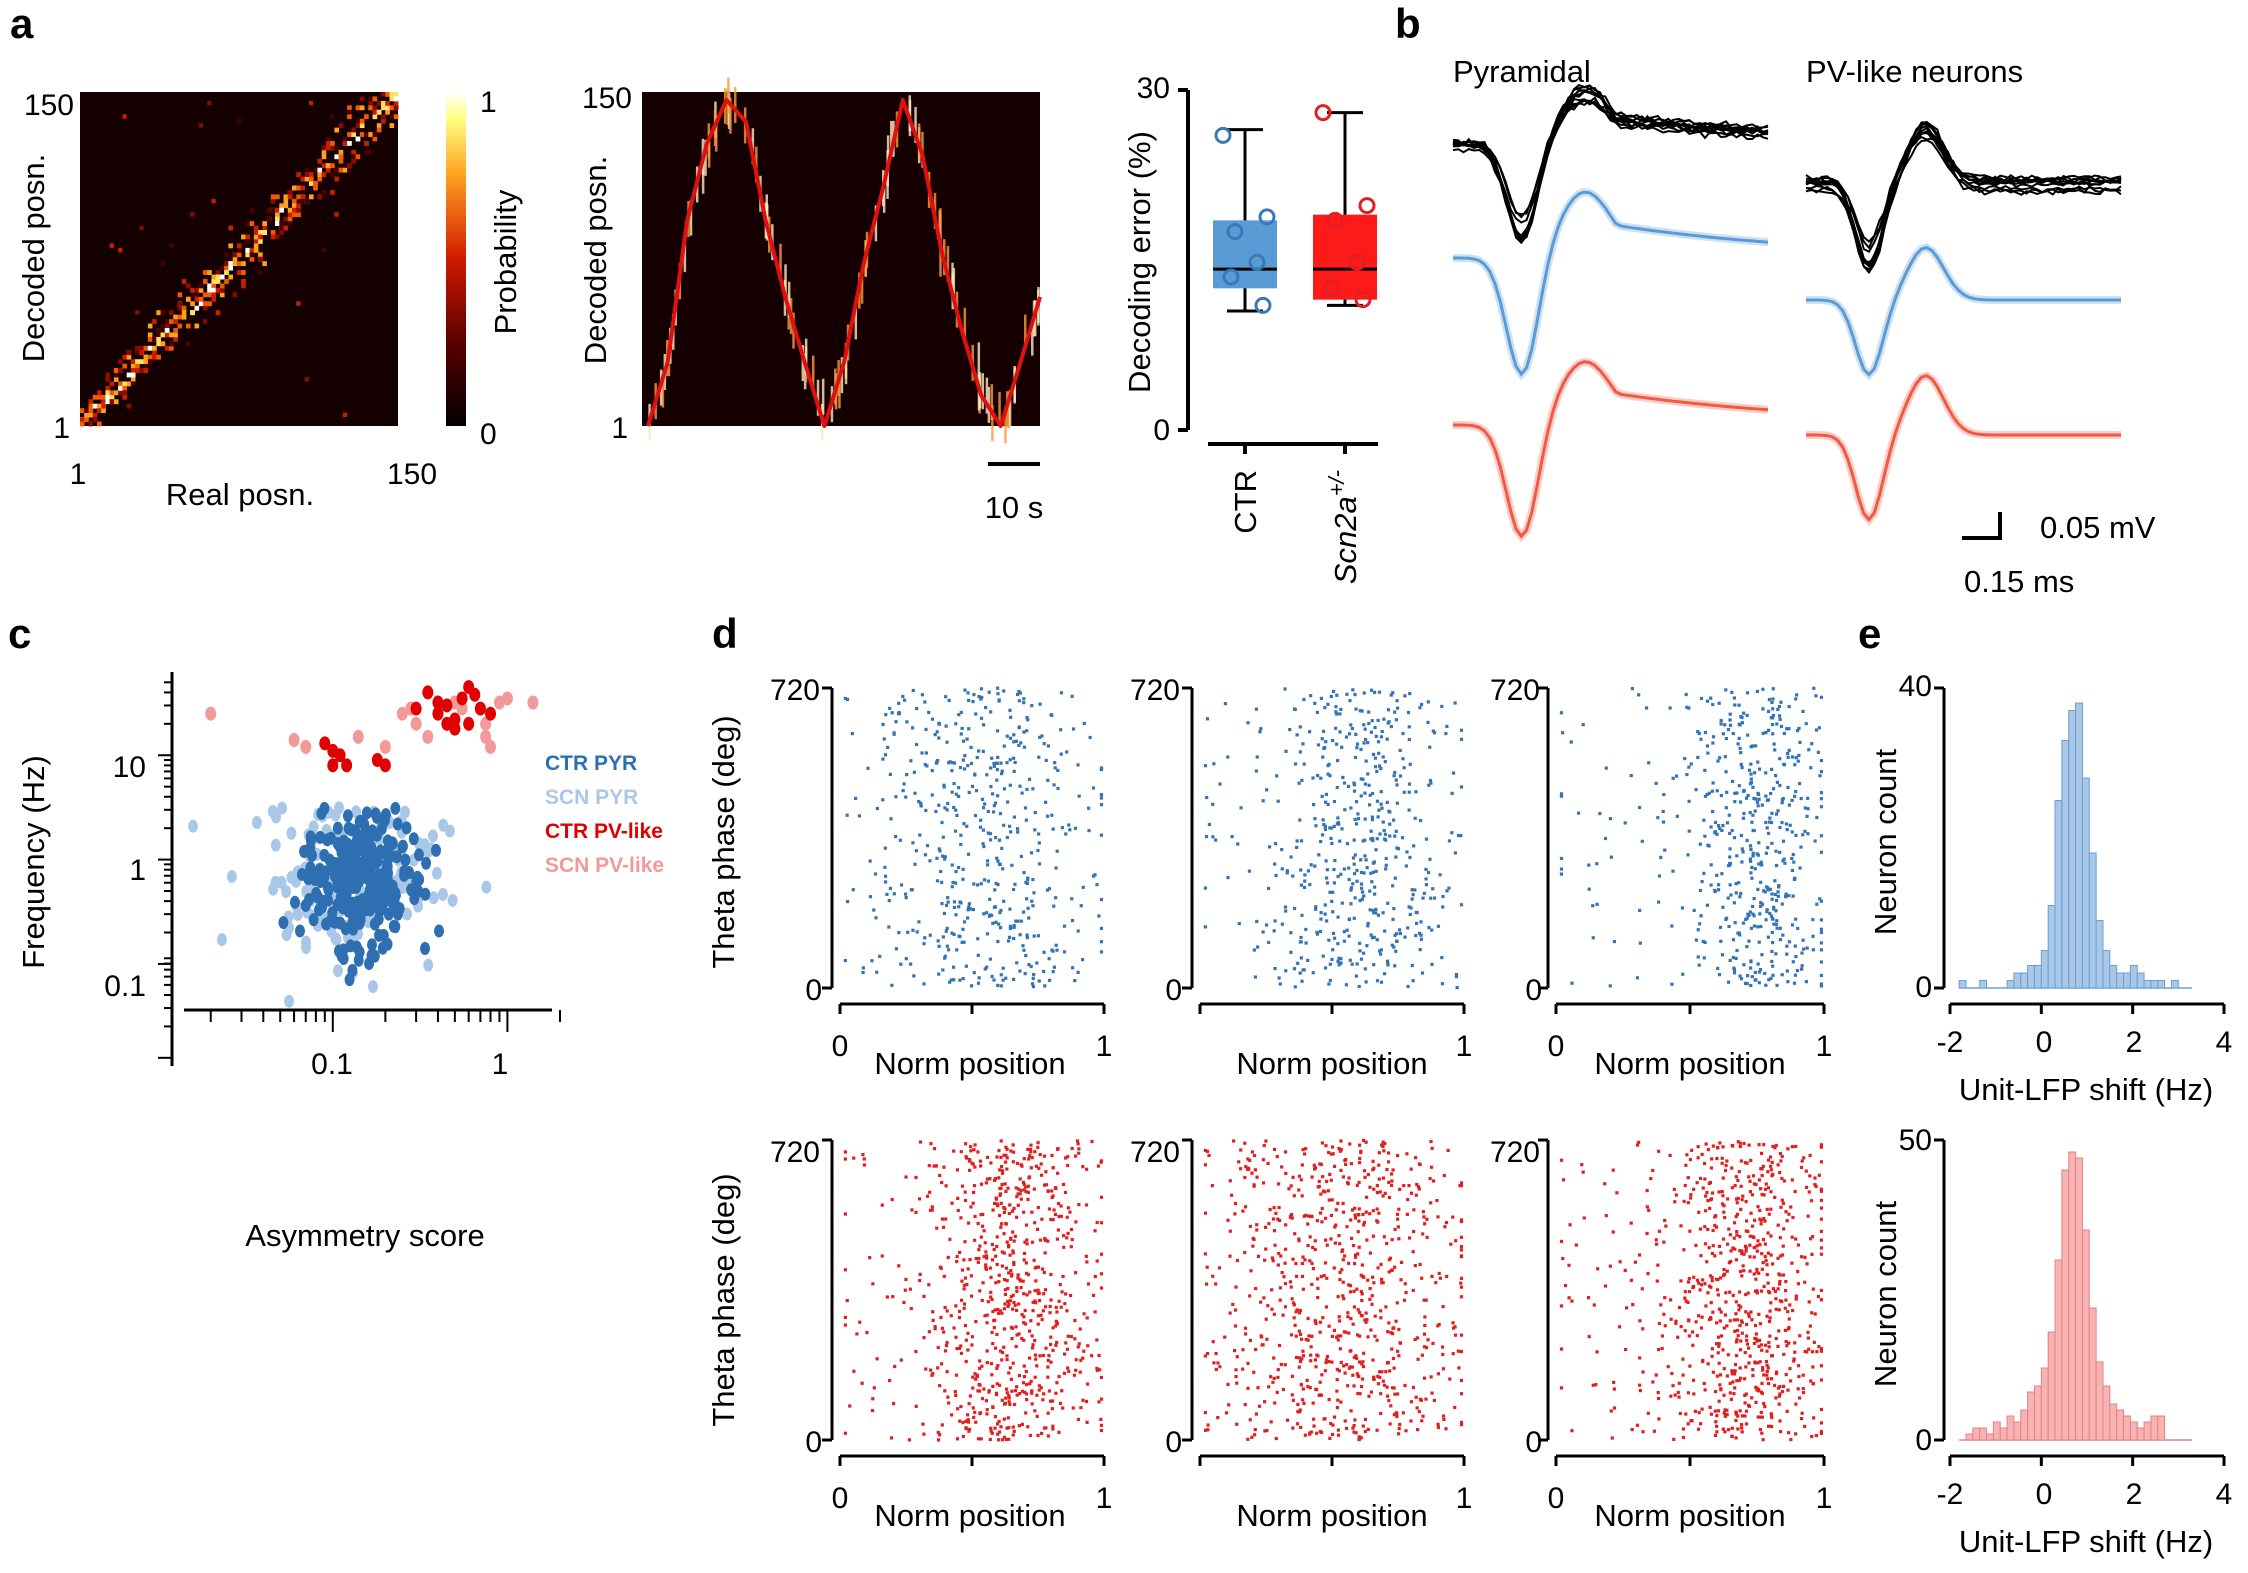 Image resolution: width=2248 pixels, height=1573 pixels. What do you see at coordinates (372, 945) in the screenshot?
I see `ctr-pyr-point` at bounding box center [372, 945].